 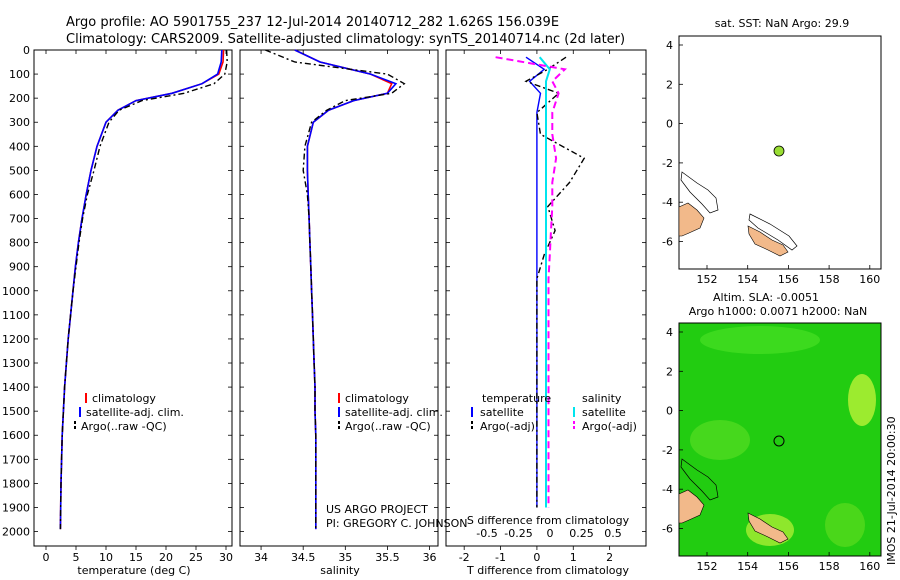 What do you see at coordinates (19, 146) in the screenshot?
I see `depth-tick-label: 400` at bounding box center [19, 146].